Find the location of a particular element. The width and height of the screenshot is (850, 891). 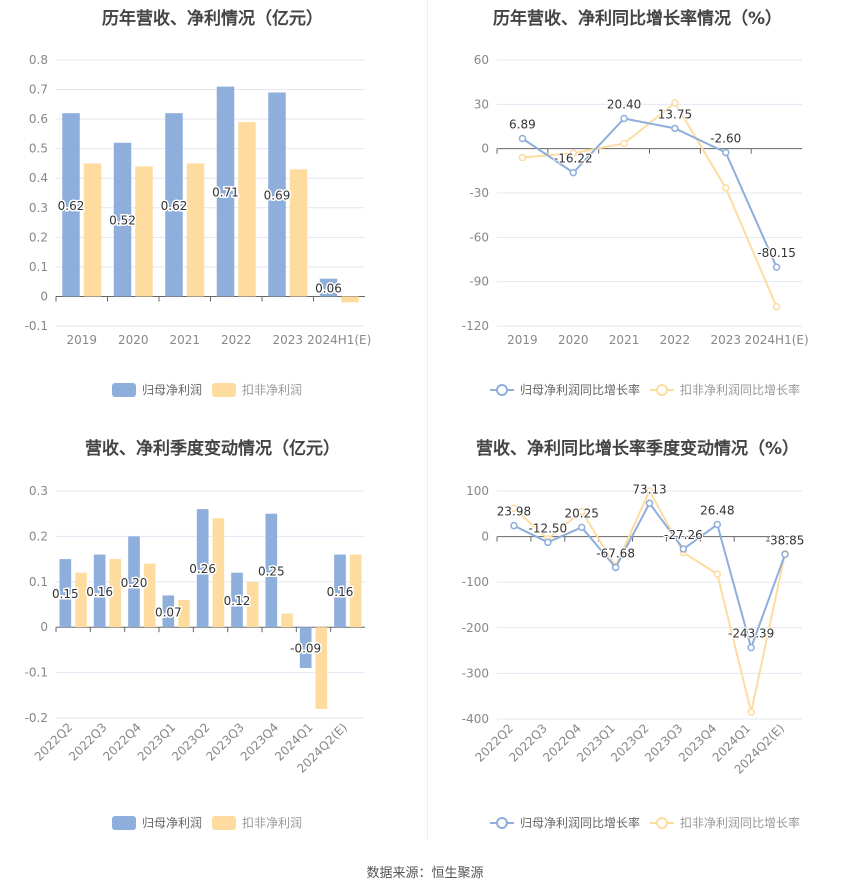

data-label: -0.09 is located at coordinates (305, 649).